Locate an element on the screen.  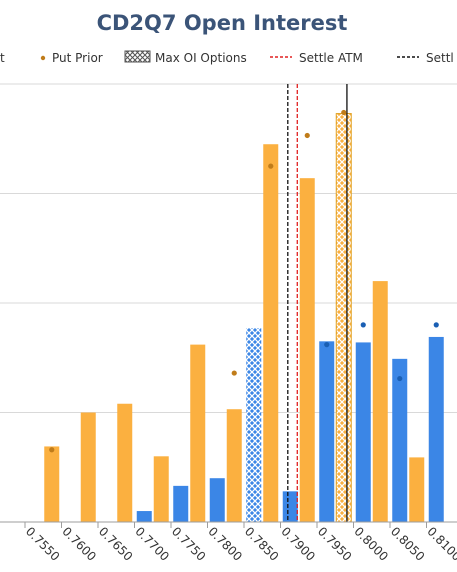
x-tick-label: 0.7600 is located at coordinates (79, 544).